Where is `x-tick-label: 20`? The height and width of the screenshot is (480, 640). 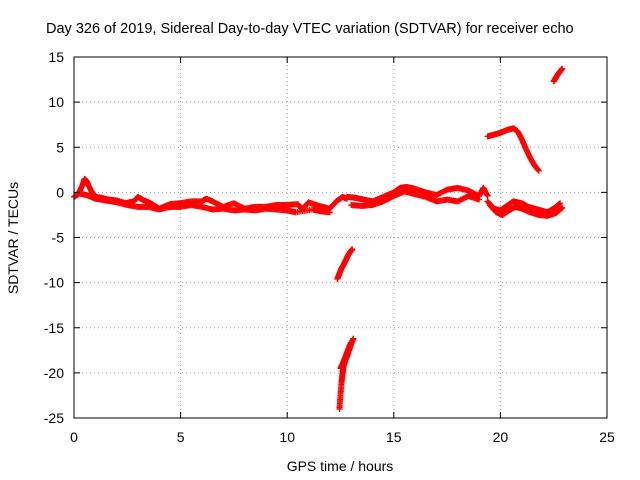
x-tick-label: 20 is located at coordinates (501, 437).